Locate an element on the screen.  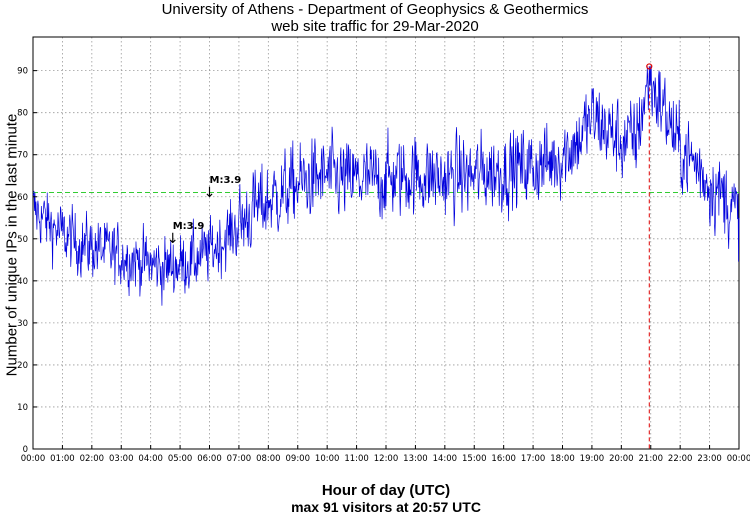
y-tick-label: 70 is located at coordinates (22, 156).